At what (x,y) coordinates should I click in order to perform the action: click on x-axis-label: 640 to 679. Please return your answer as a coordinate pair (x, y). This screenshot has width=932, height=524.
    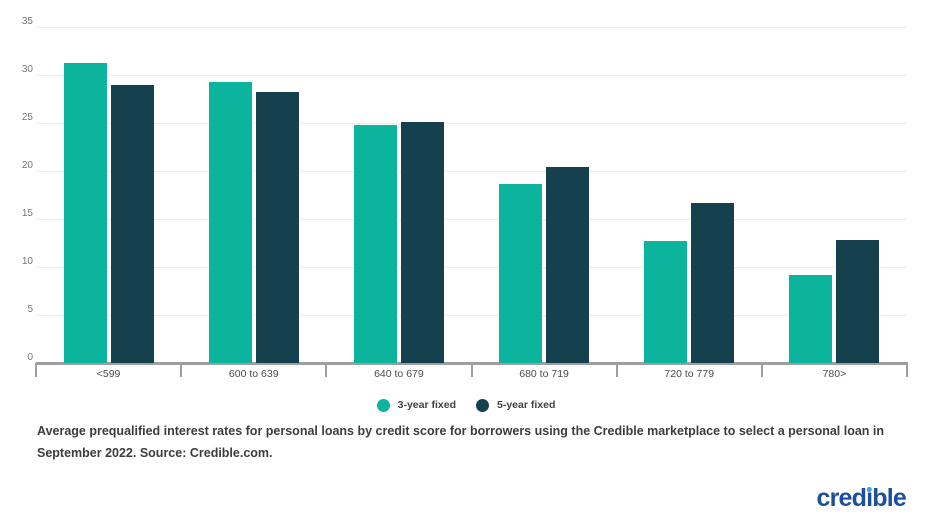
    Looking at the image, I should click on (399, 374).